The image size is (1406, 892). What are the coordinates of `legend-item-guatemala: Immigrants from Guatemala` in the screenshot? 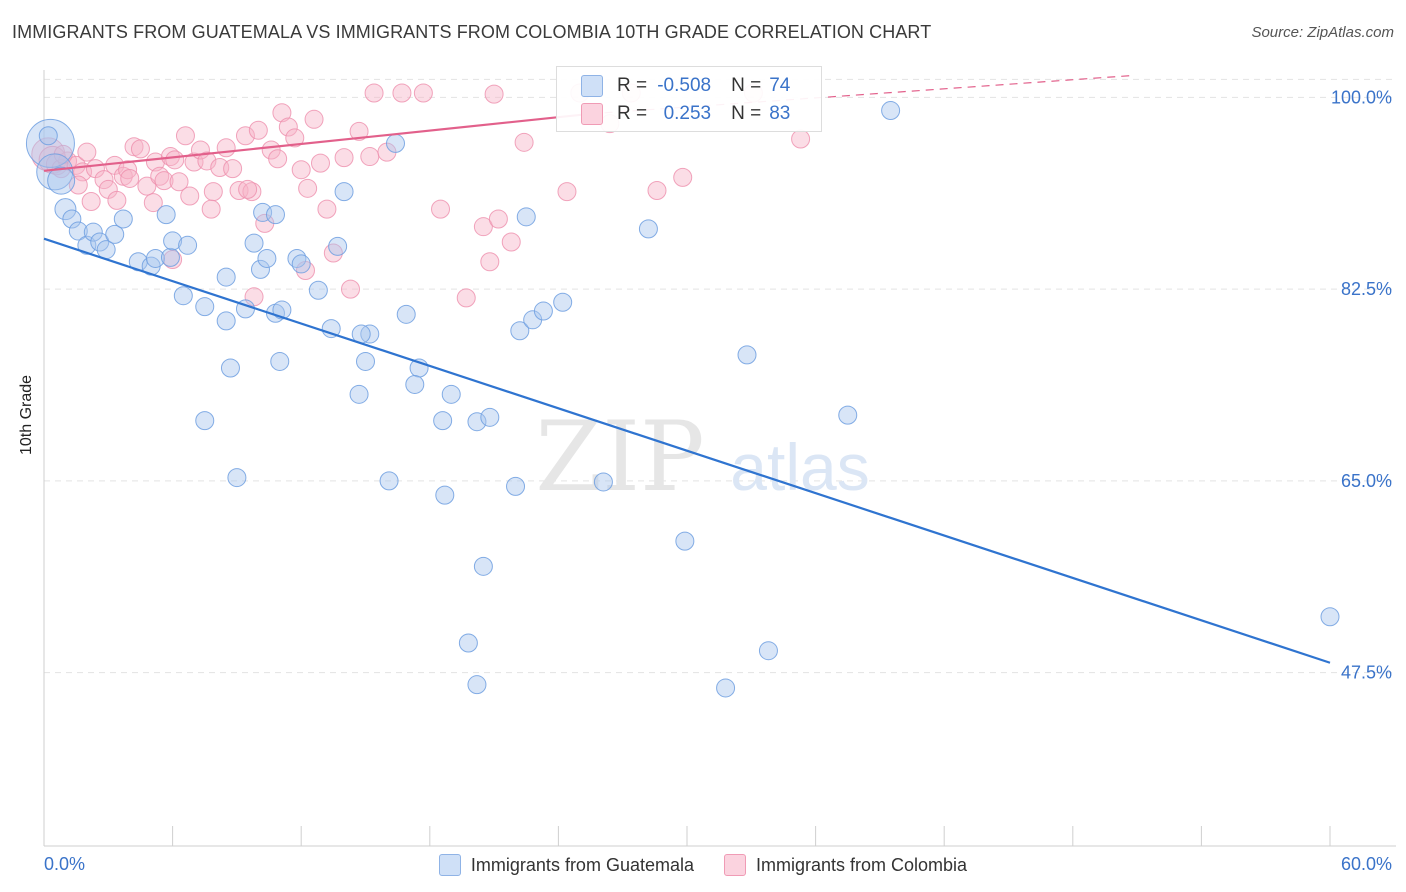 It's located at (566, 865).